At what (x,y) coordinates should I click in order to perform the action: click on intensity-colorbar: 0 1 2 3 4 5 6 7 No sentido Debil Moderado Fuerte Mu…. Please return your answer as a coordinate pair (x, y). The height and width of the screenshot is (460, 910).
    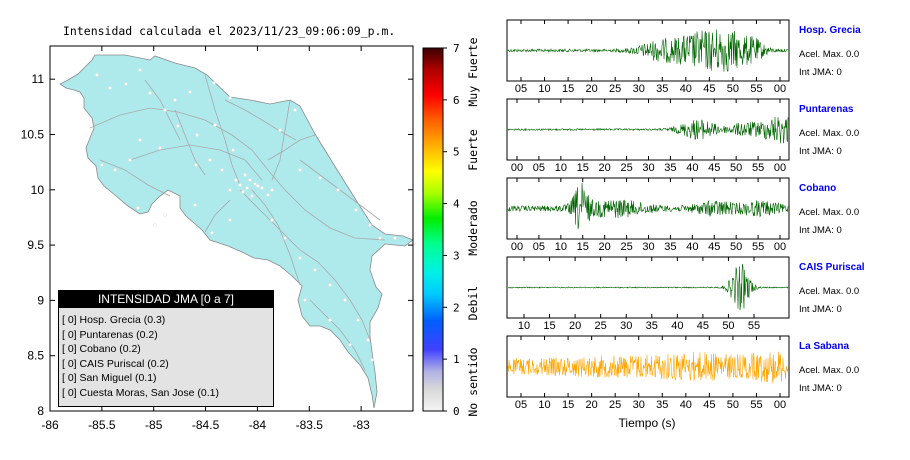
    Looking at the image, I should click on (451, 227).